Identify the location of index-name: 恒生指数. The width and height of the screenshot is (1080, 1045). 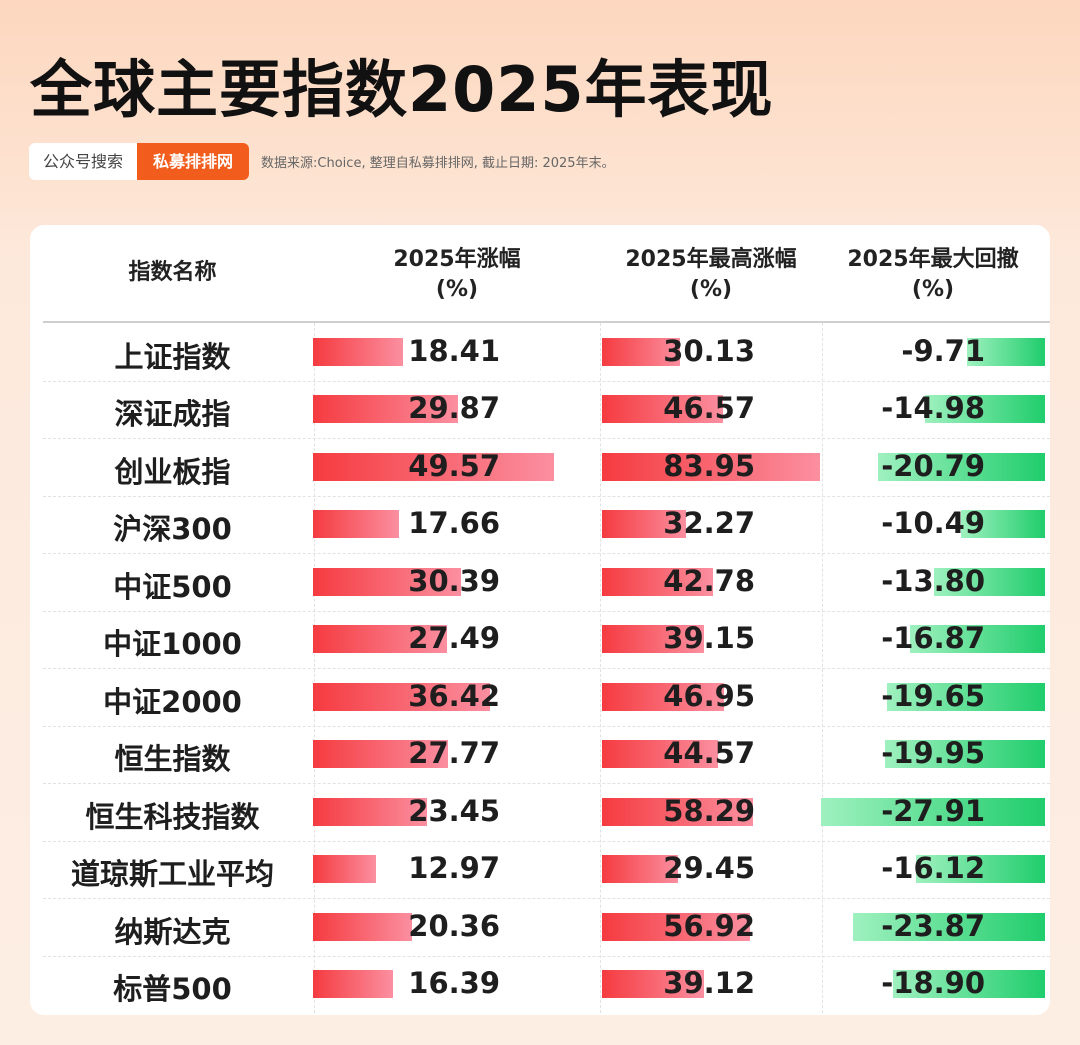
(172, 759).